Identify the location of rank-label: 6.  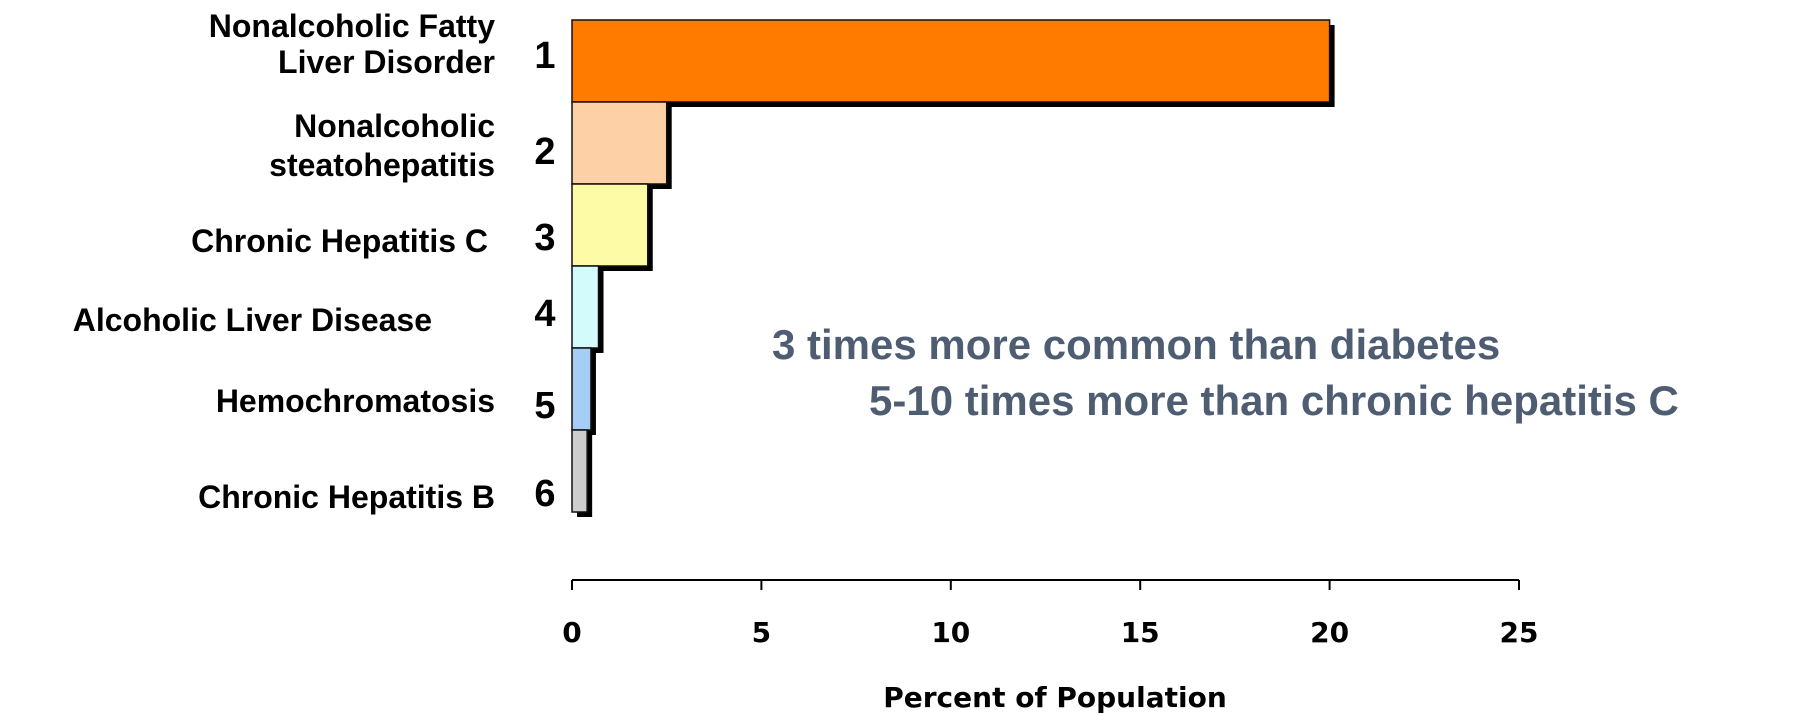
(544, 494).